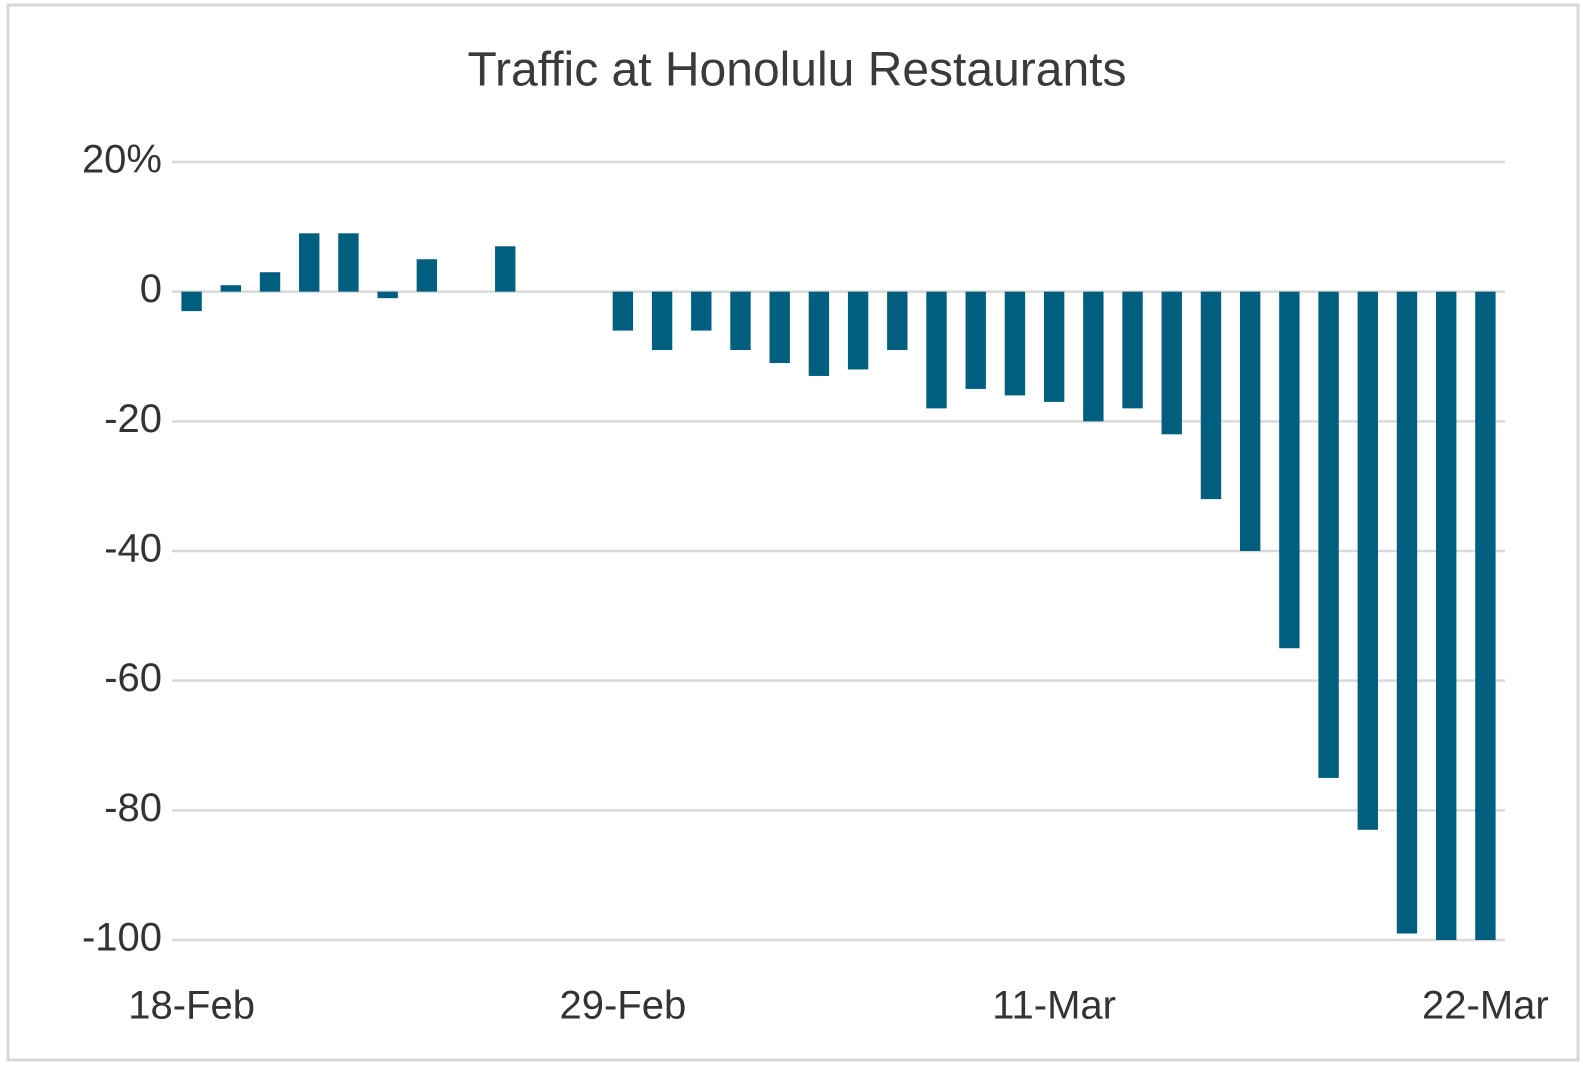 This screenshot has width=1583, height=1065. What do you see at coordinates (797, 70) in the screenshot?
I see `chart-title: Traffic at Honolulu Restaurants` at bounding box center [797, 70].